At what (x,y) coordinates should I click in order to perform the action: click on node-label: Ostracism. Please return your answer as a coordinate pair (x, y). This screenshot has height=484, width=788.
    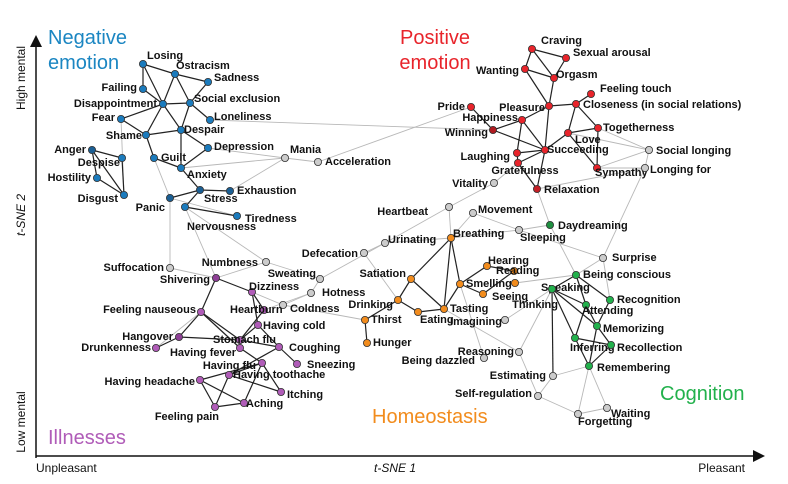
    Looking at the image, I should click on (203, 66).